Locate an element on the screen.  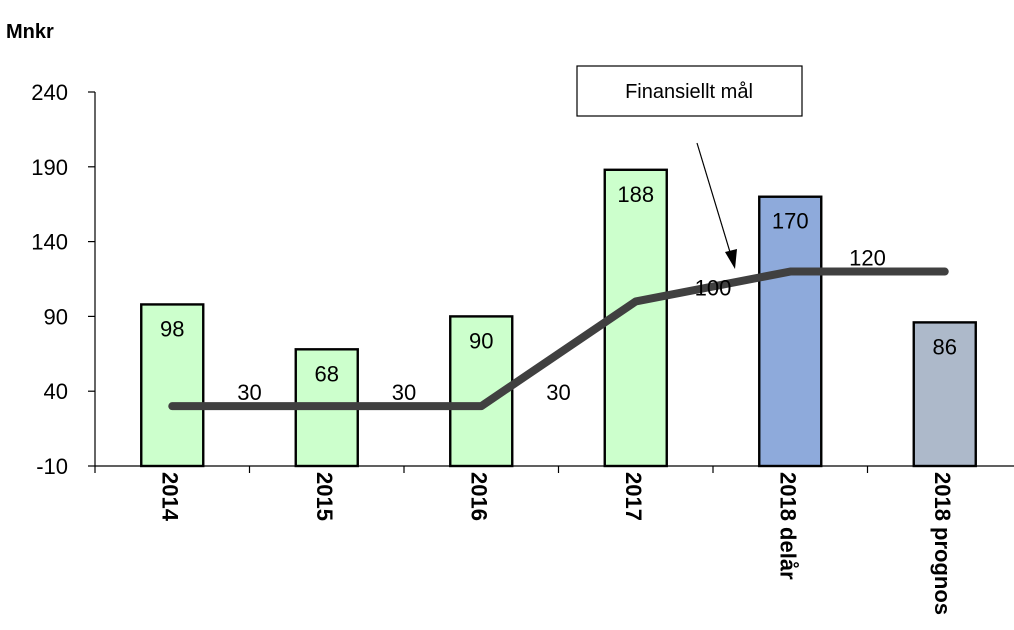
y-axis-label: Mnkr is located at coordinates (30, 32).